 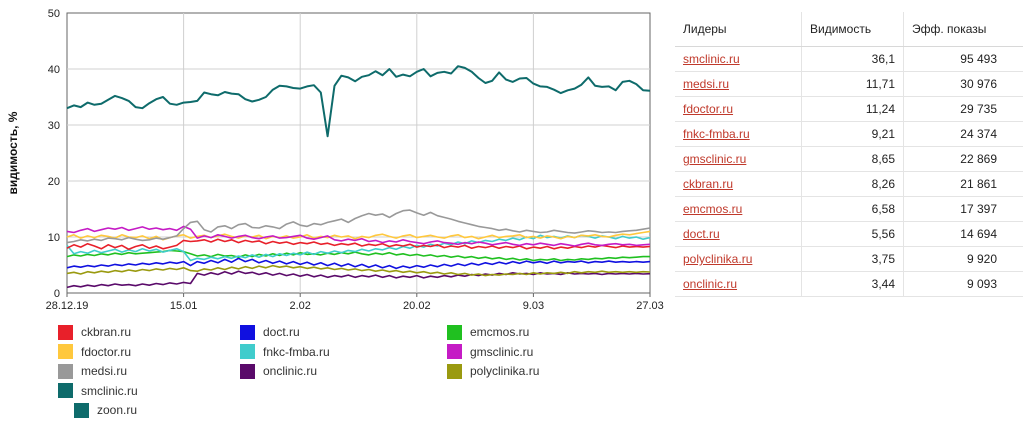 I want to click on visibility-cell: 5,56, so click(x=852, y=234).